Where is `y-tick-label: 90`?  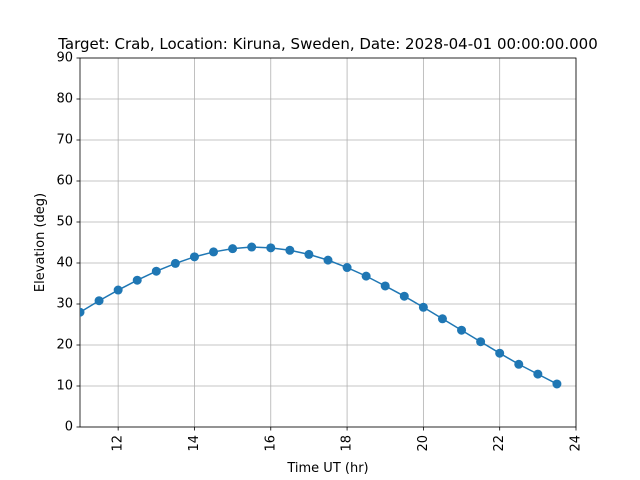
y-tick-label: 90 is located at coordinates (64, 58).